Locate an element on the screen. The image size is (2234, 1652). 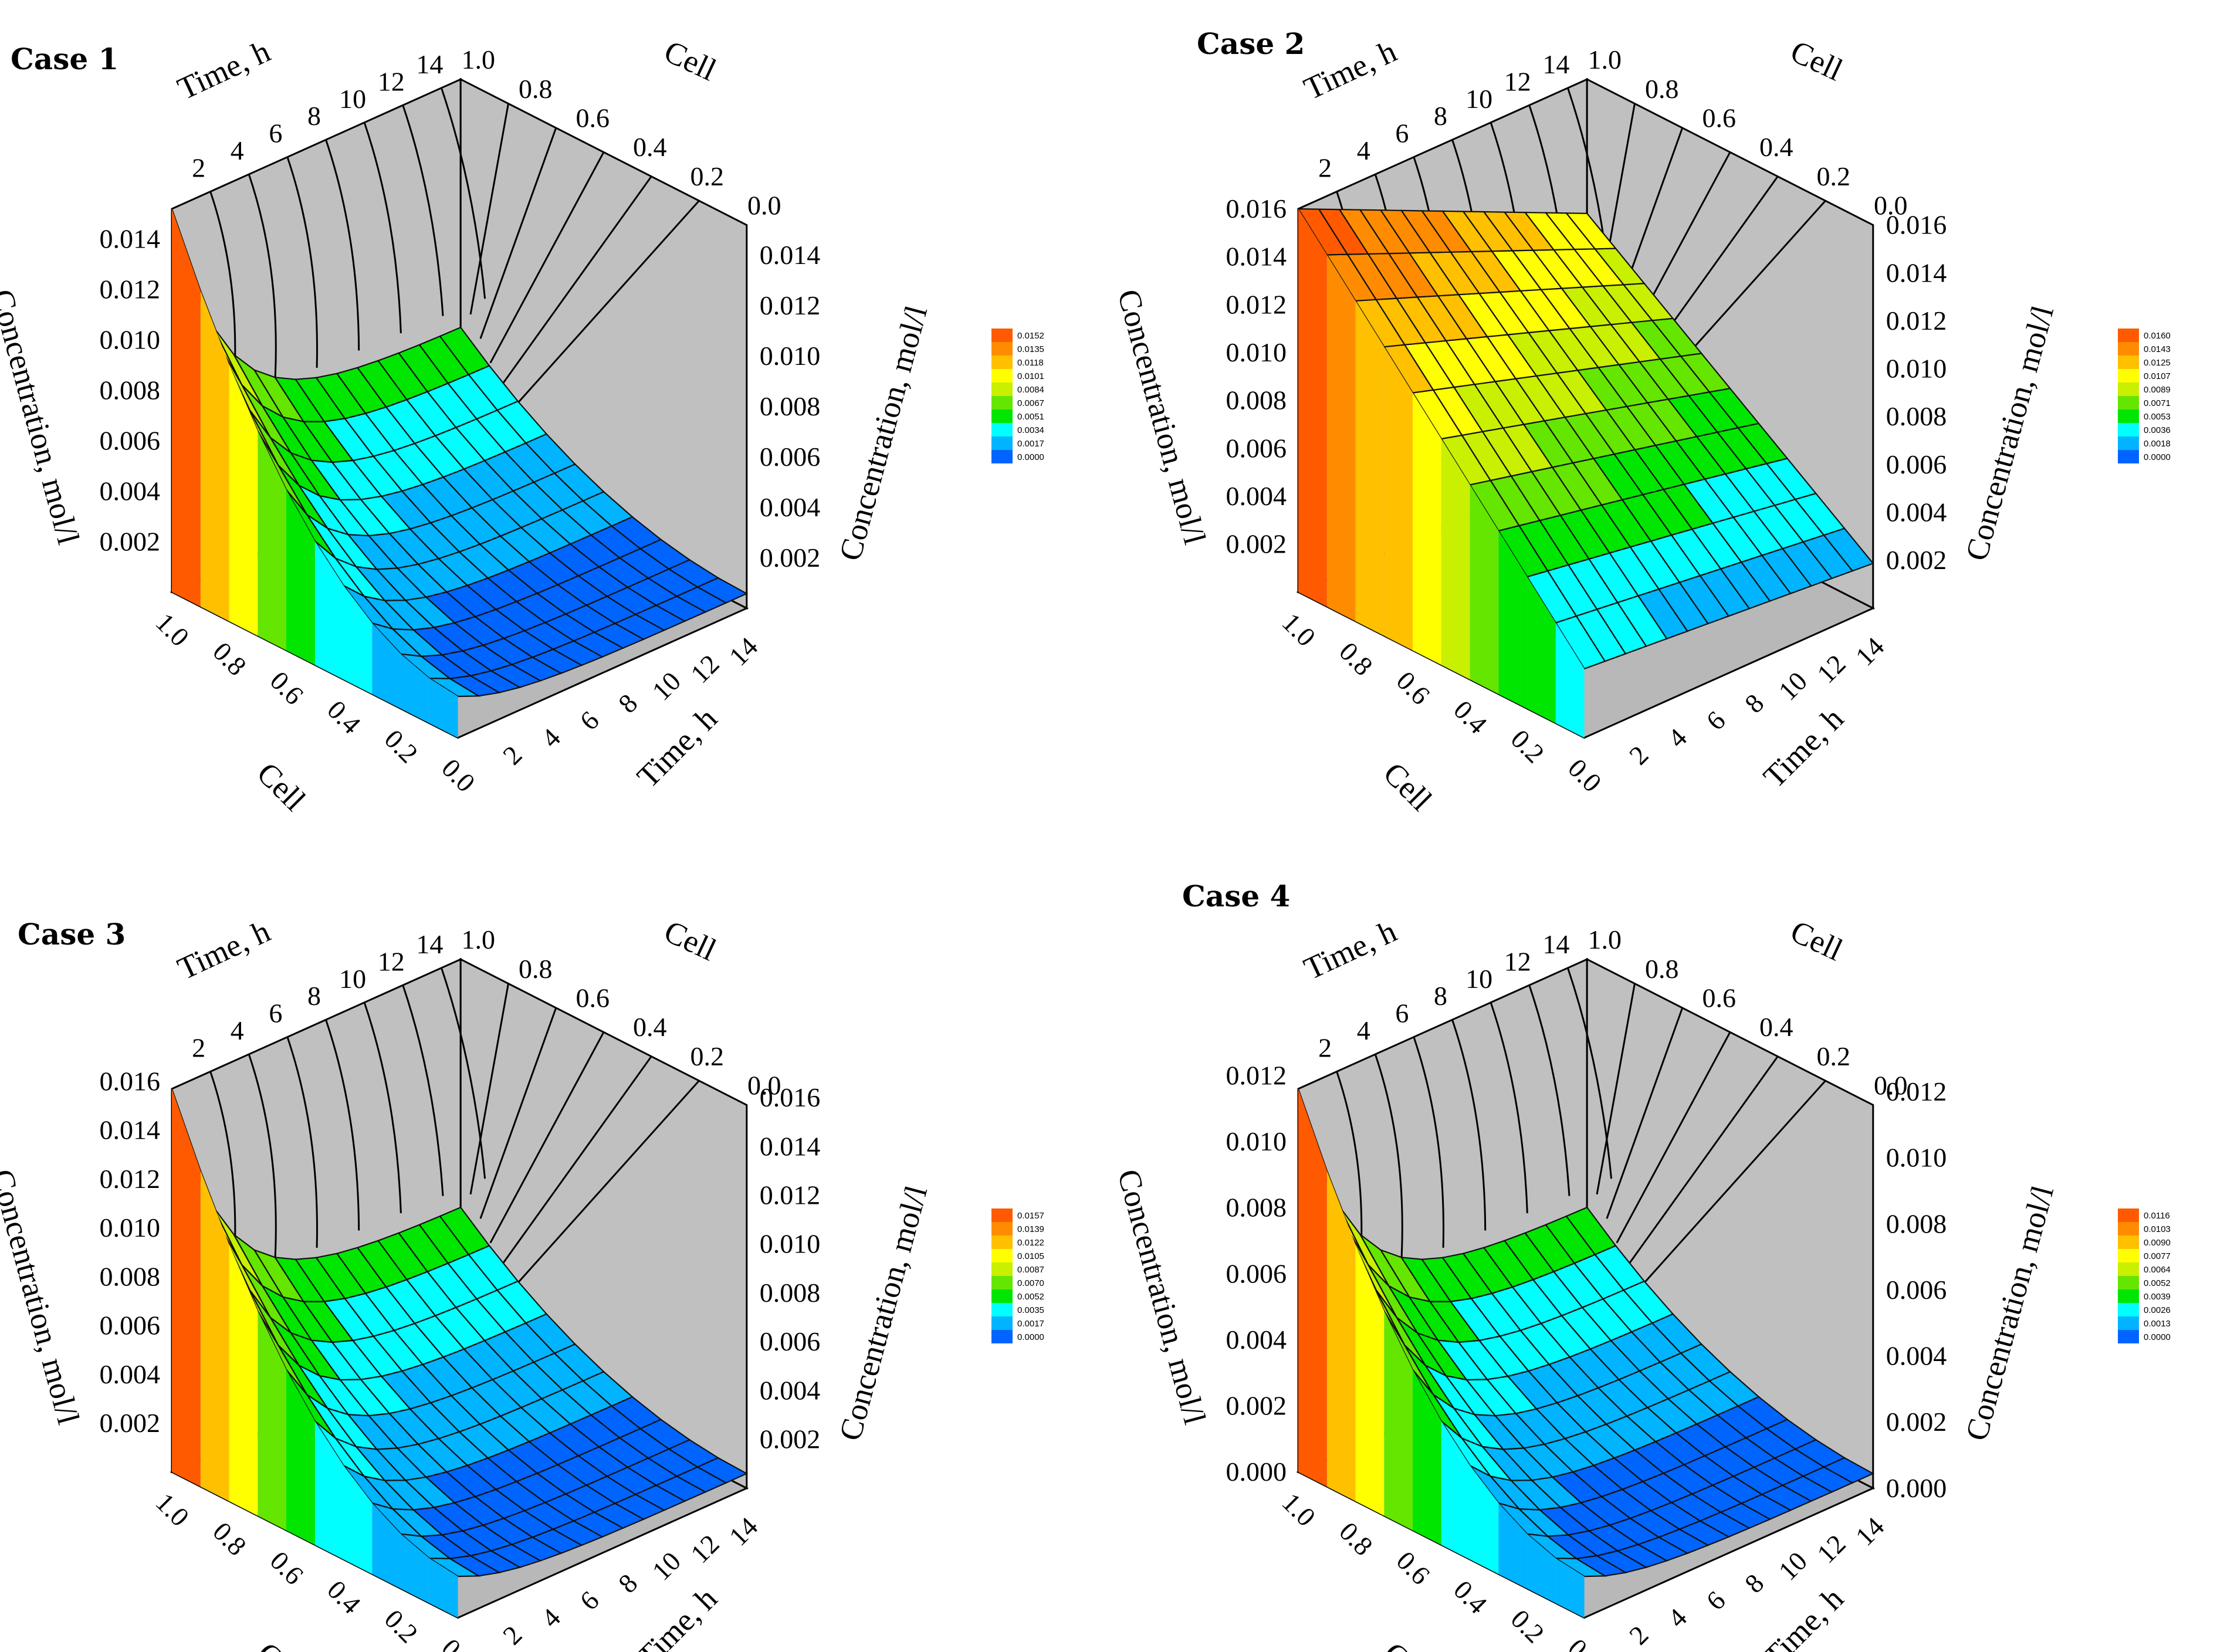
z-tick-label-left: 0.010 is located at coordinates (1256, 352).